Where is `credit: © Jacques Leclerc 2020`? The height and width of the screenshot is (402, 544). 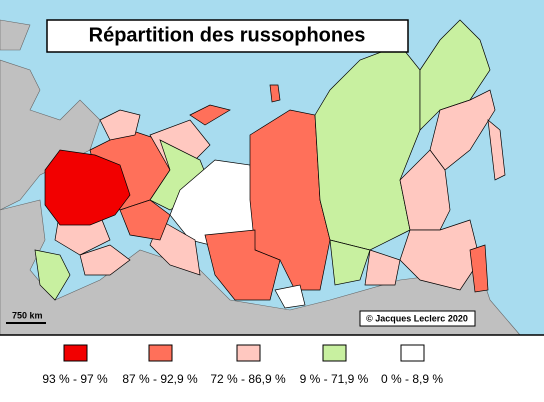 credit: © Jacques Leclerc 2020 is located at coordinates (417, 318).